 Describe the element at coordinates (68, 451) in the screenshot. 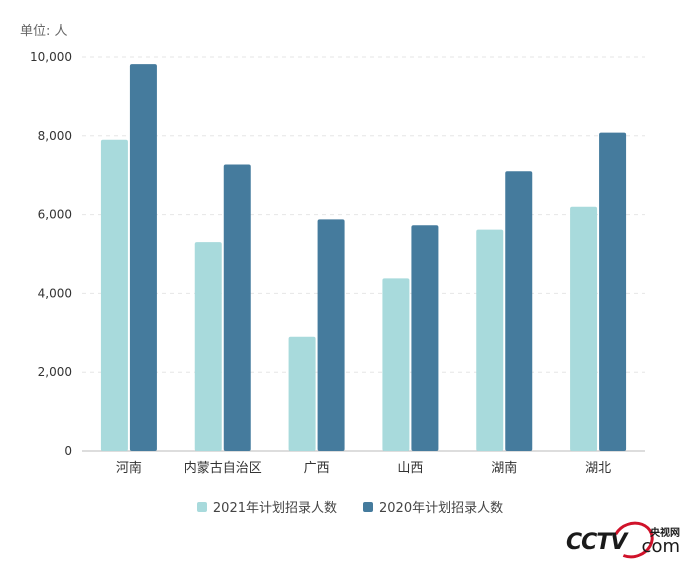

I see `y-tick-label: 0` at that location.